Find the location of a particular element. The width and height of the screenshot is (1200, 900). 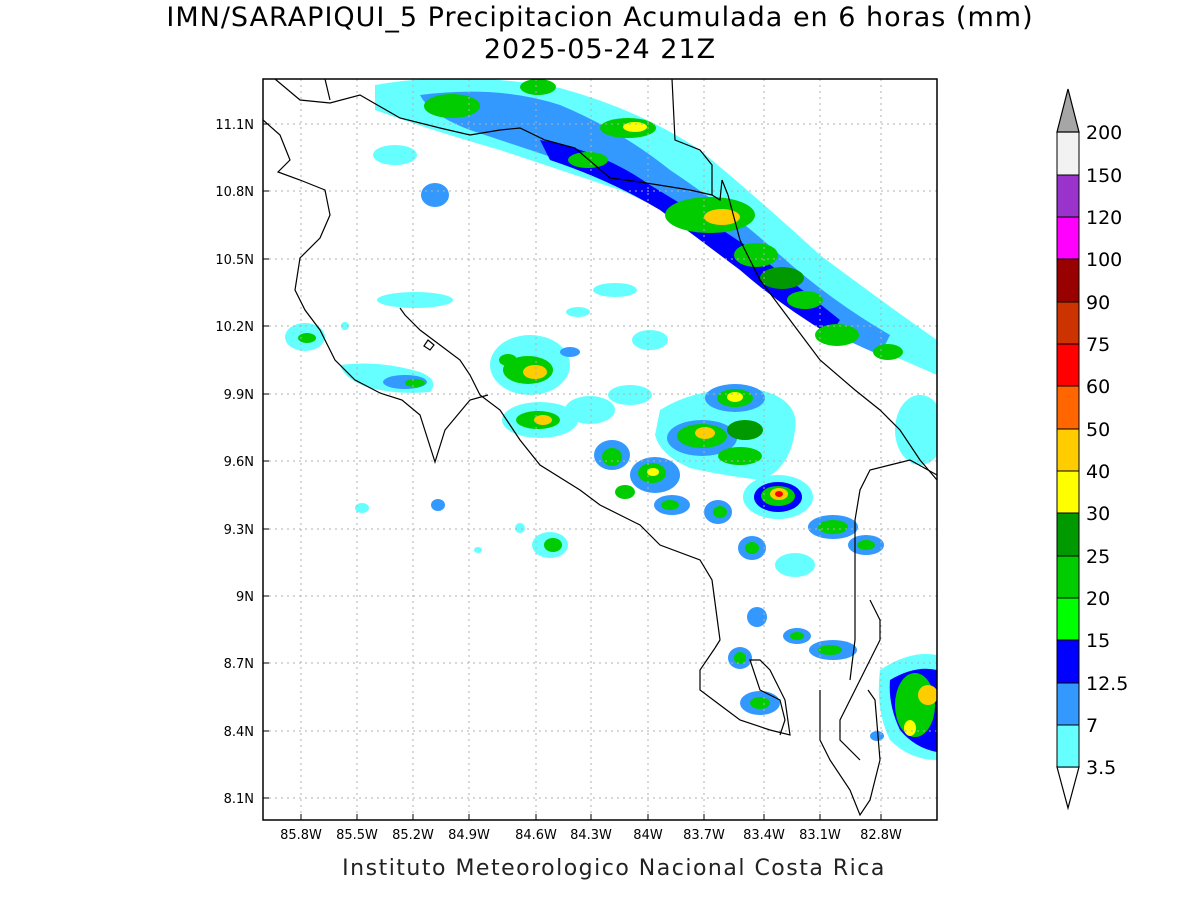

colorbar-overflow is located at coordinates (1068, 110).